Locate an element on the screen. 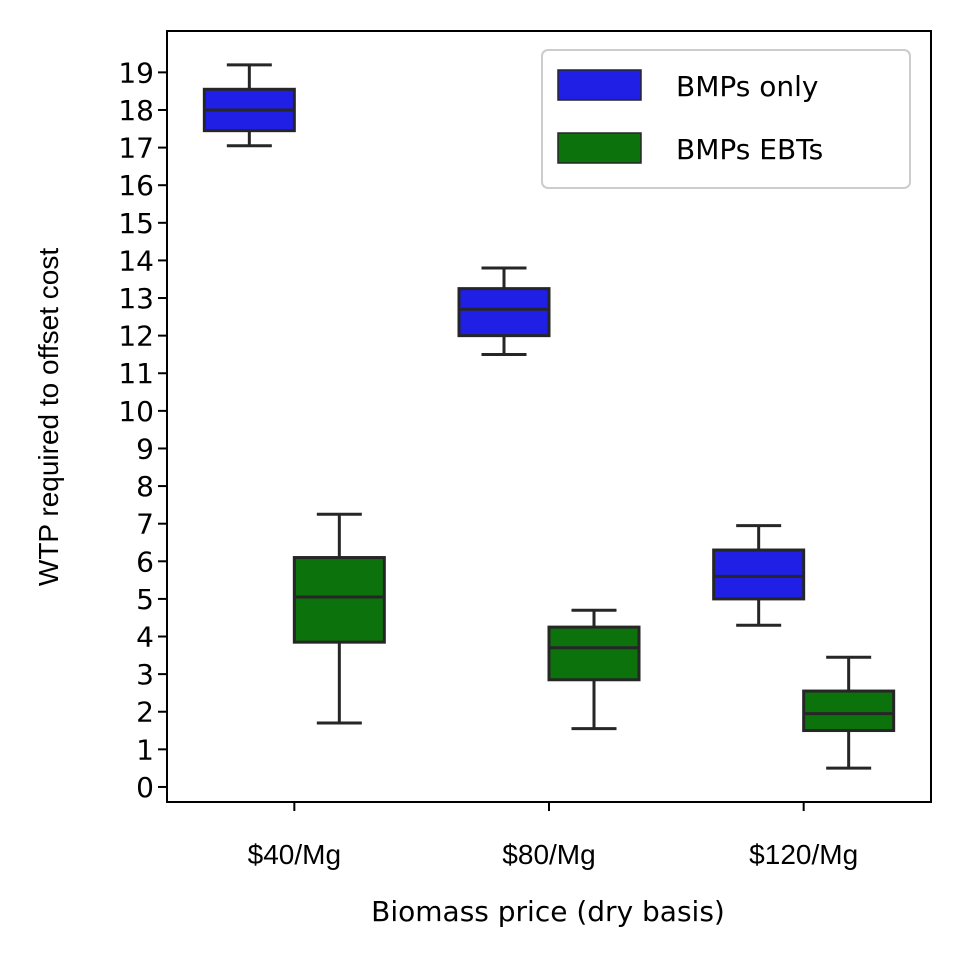 This screenshot has height=961, width=961. y-tick-label: 8 is located at coordinates (145, 486).